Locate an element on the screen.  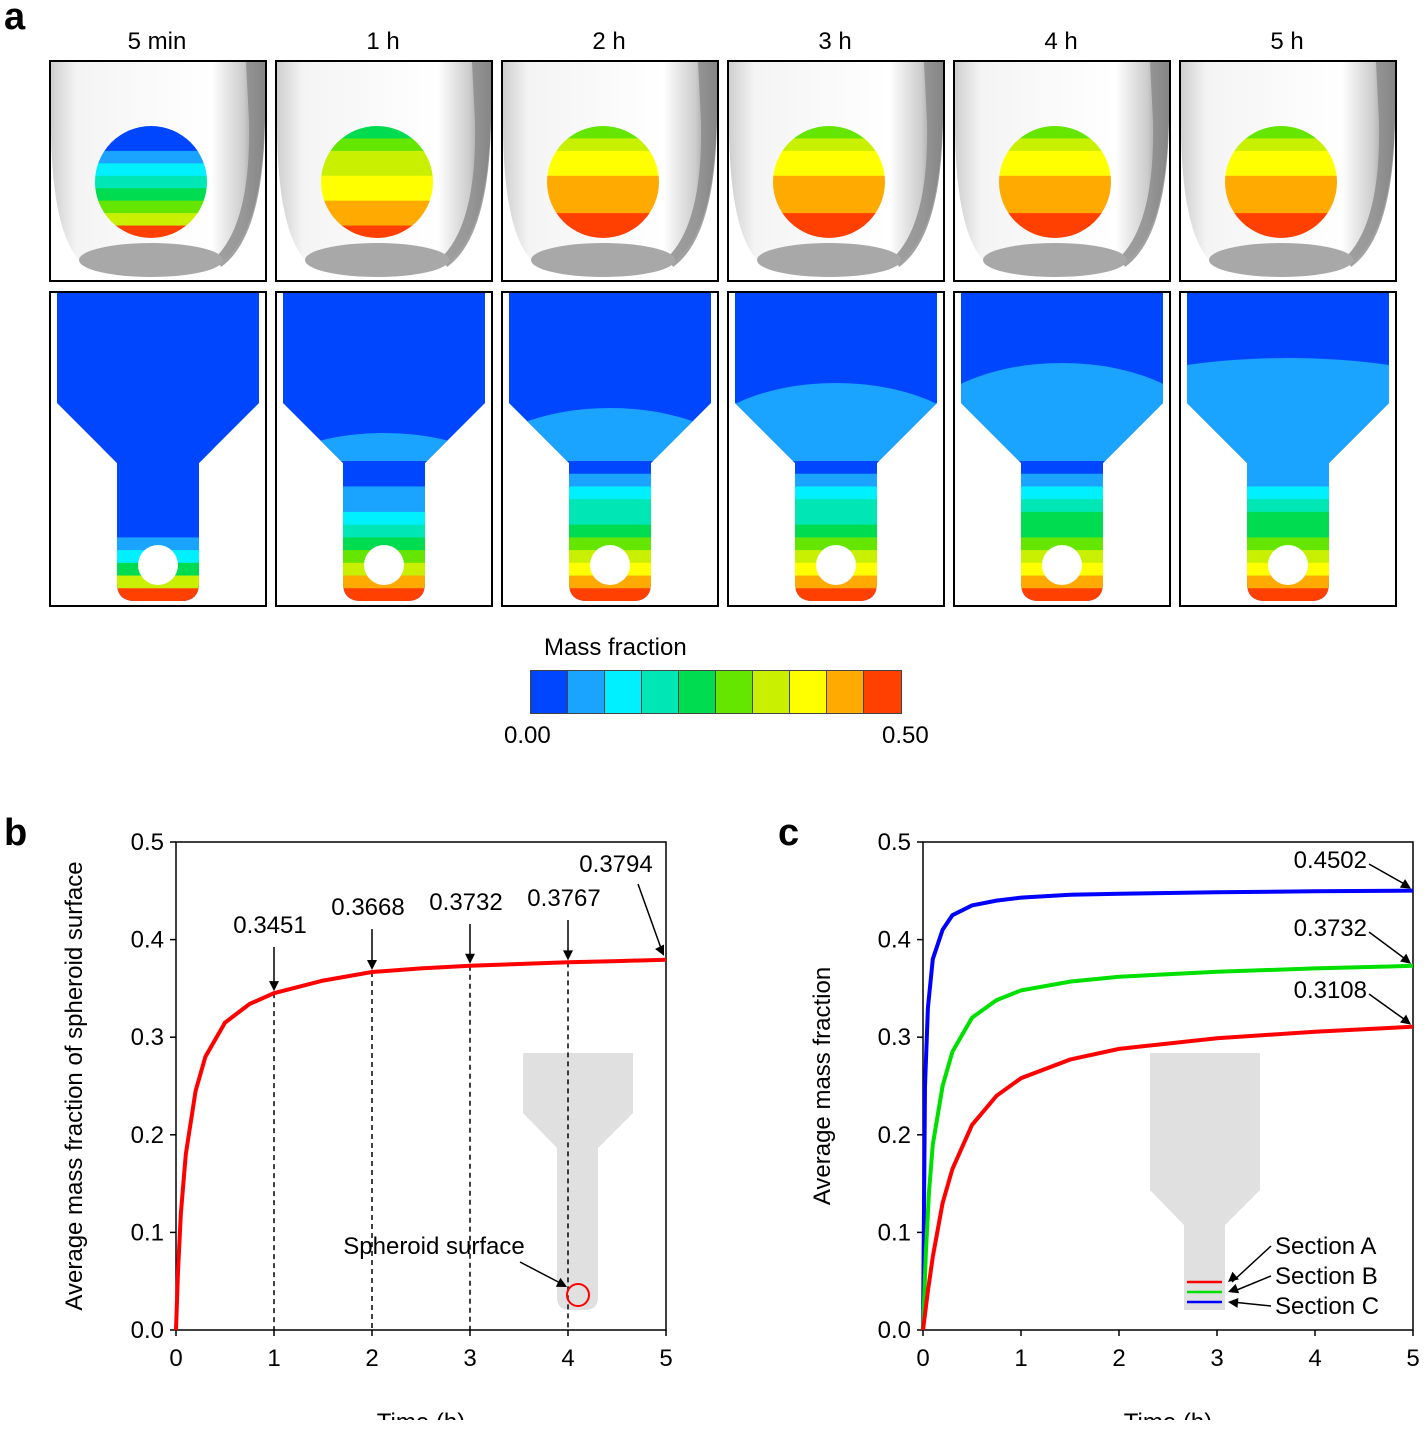
colorbar-min-label: 0.00 is located at coordinates (527, 735).